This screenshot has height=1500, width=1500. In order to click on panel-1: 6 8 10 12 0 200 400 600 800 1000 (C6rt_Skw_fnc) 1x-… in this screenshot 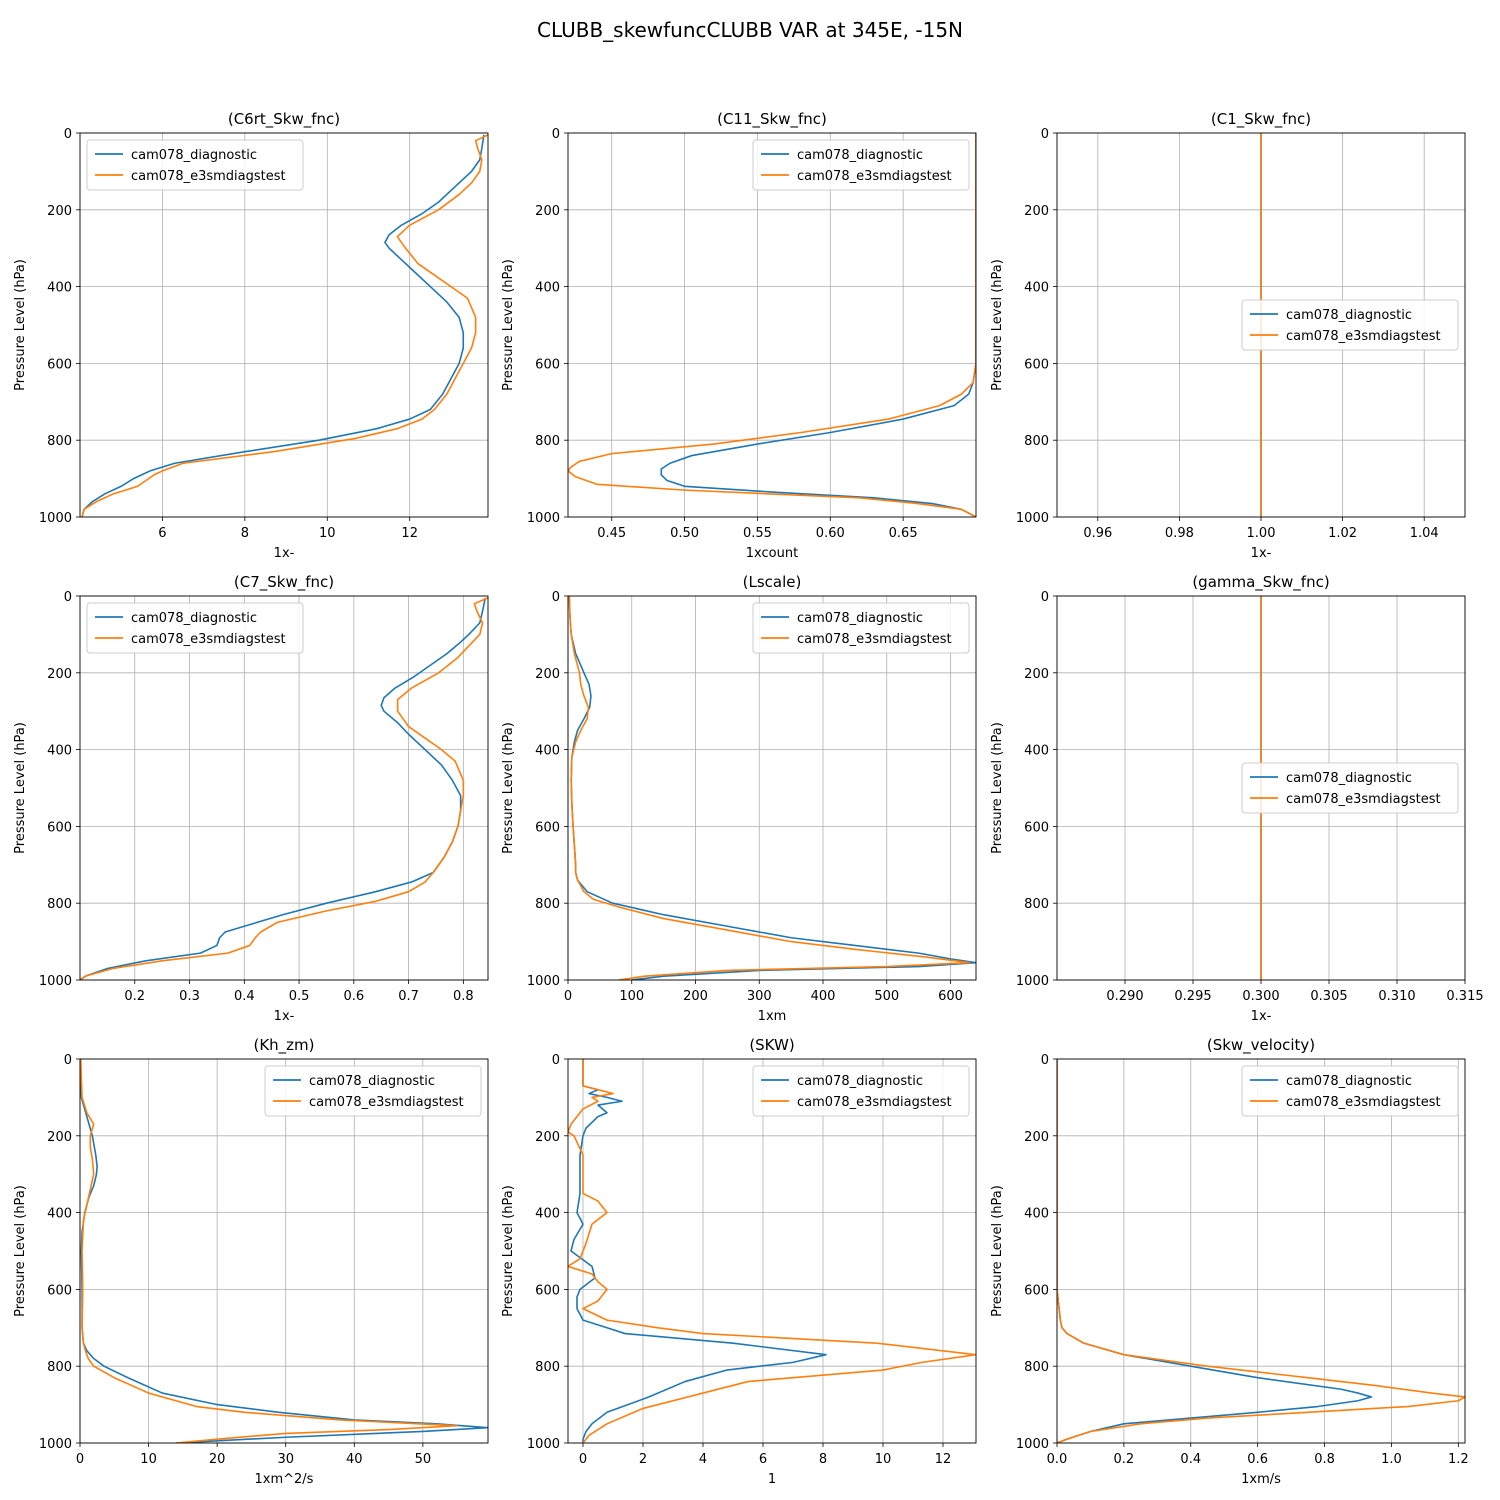, I will do `click(251, 335)`.